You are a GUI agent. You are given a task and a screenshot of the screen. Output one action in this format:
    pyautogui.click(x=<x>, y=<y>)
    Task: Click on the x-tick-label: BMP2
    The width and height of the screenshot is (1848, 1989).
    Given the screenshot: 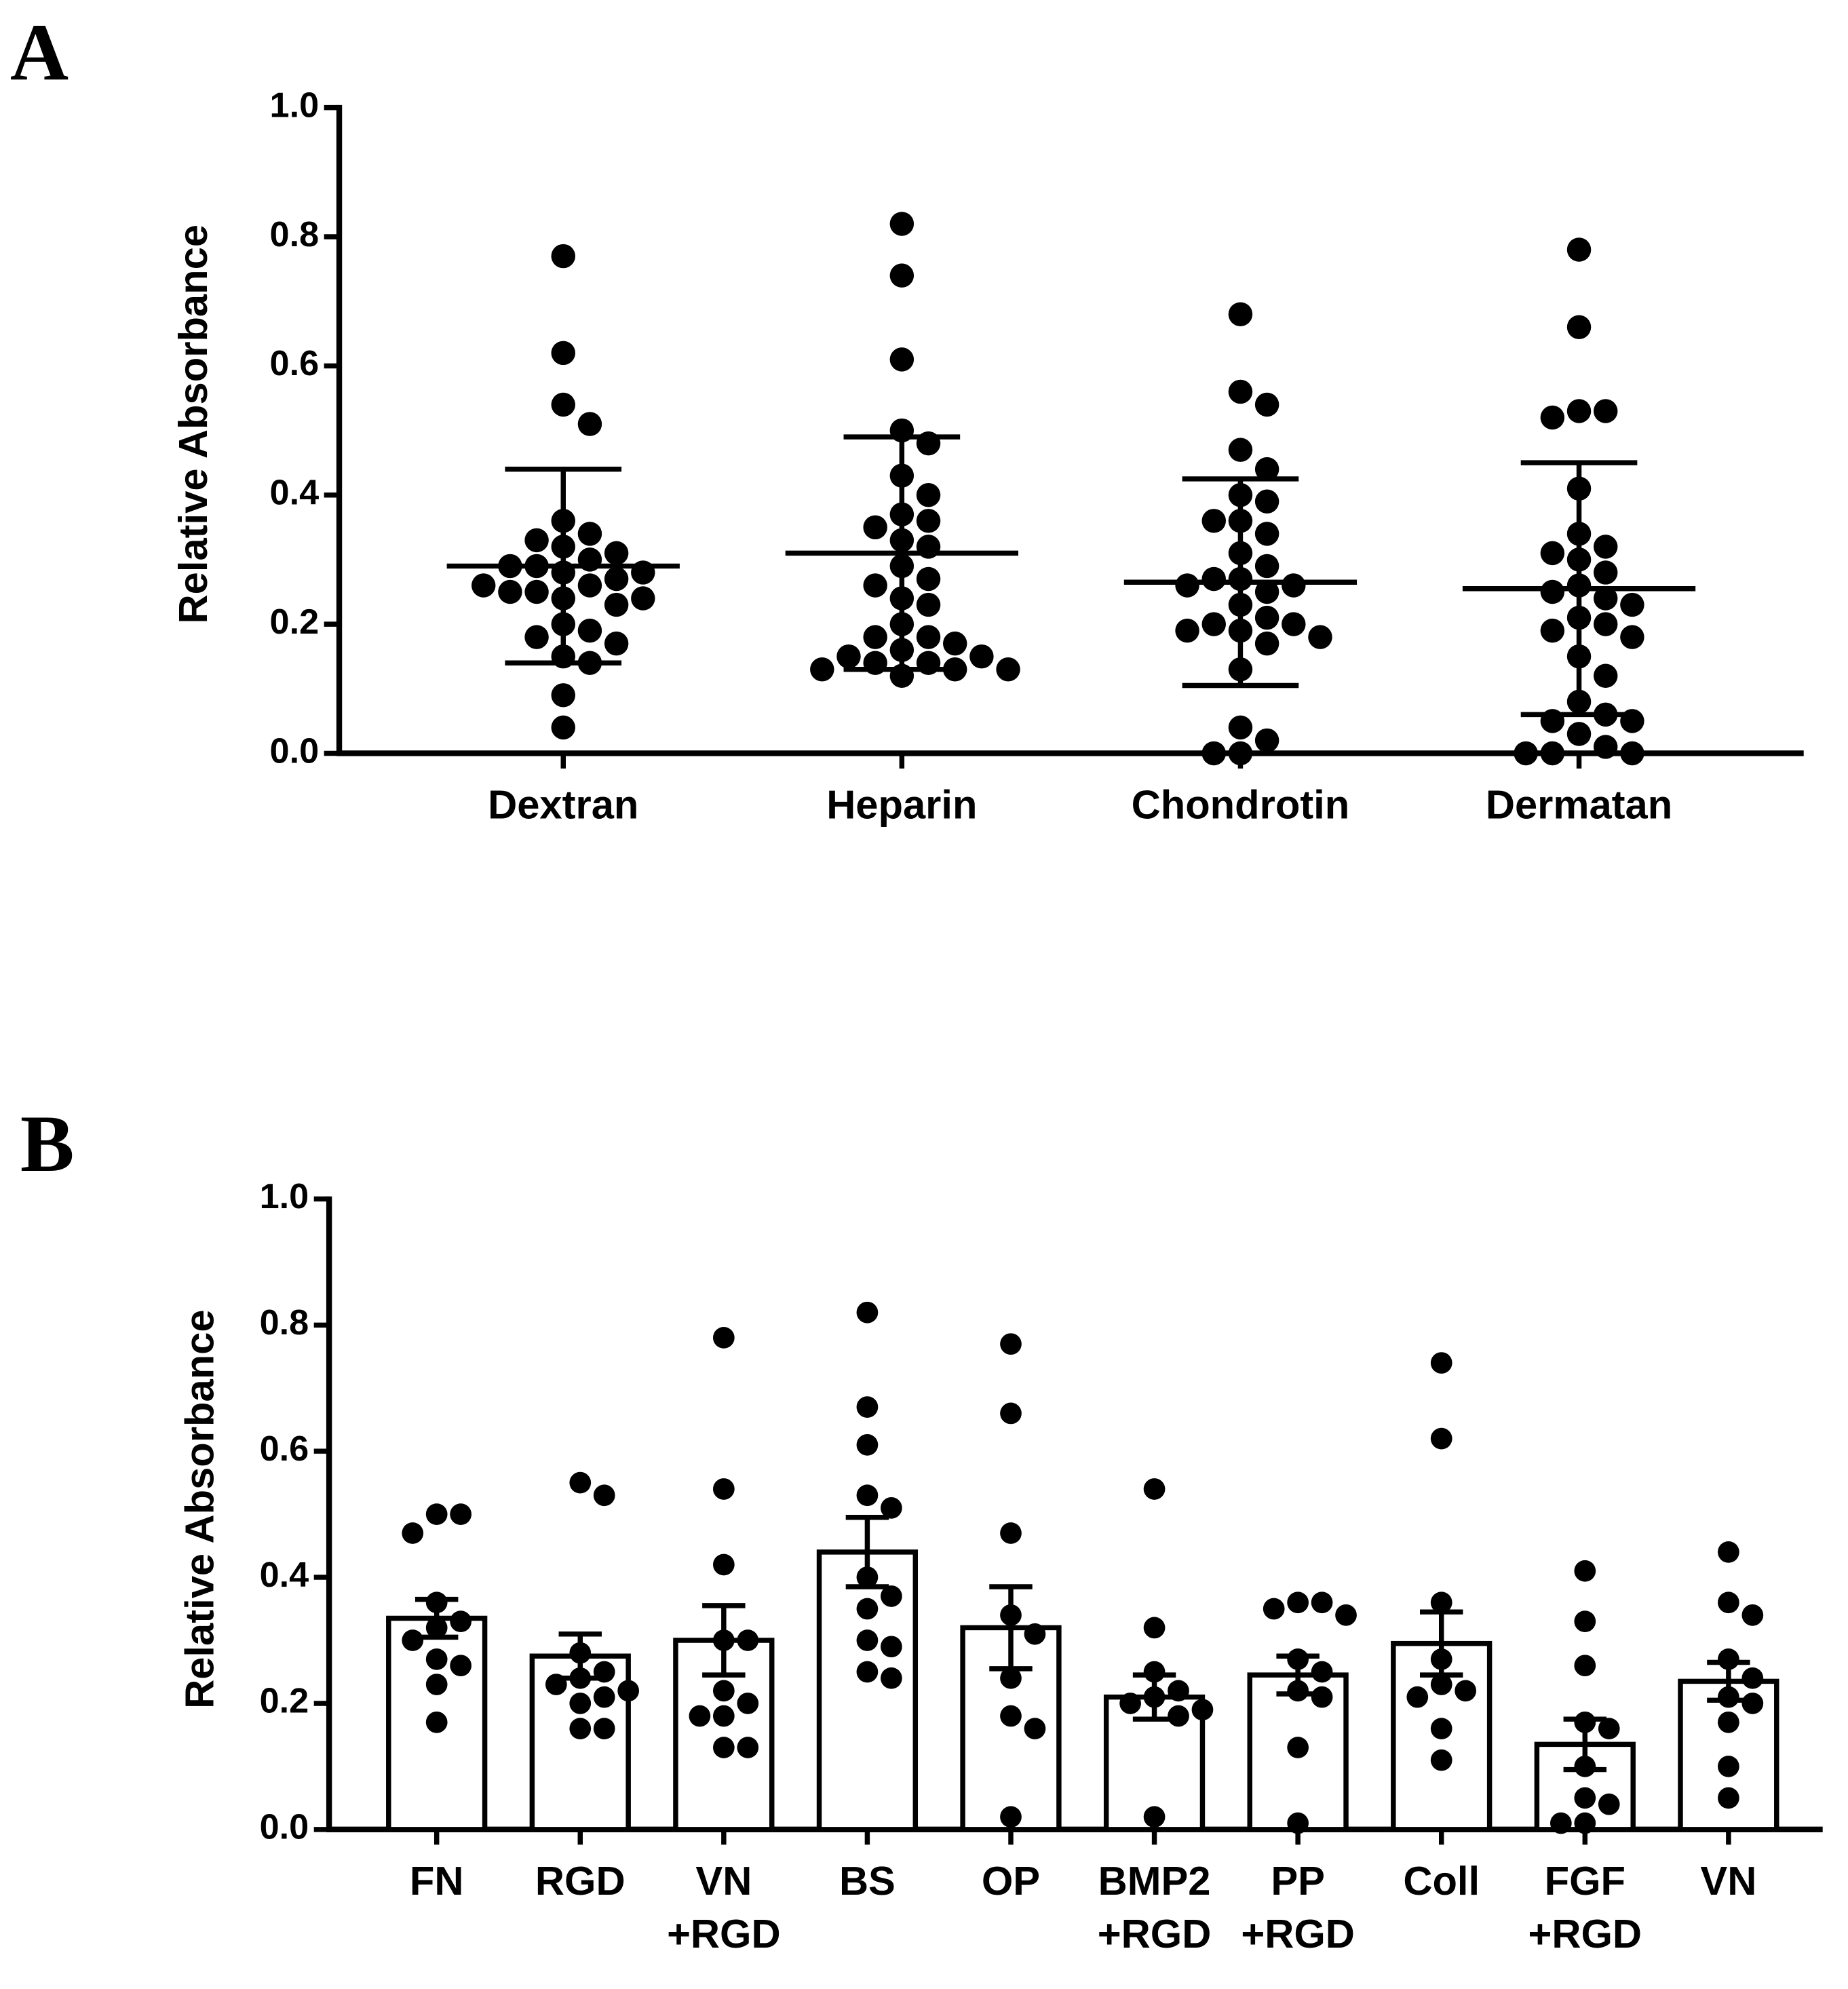 What is the action you would take?
    pyautogui.click(x=1154, y=1881)
    